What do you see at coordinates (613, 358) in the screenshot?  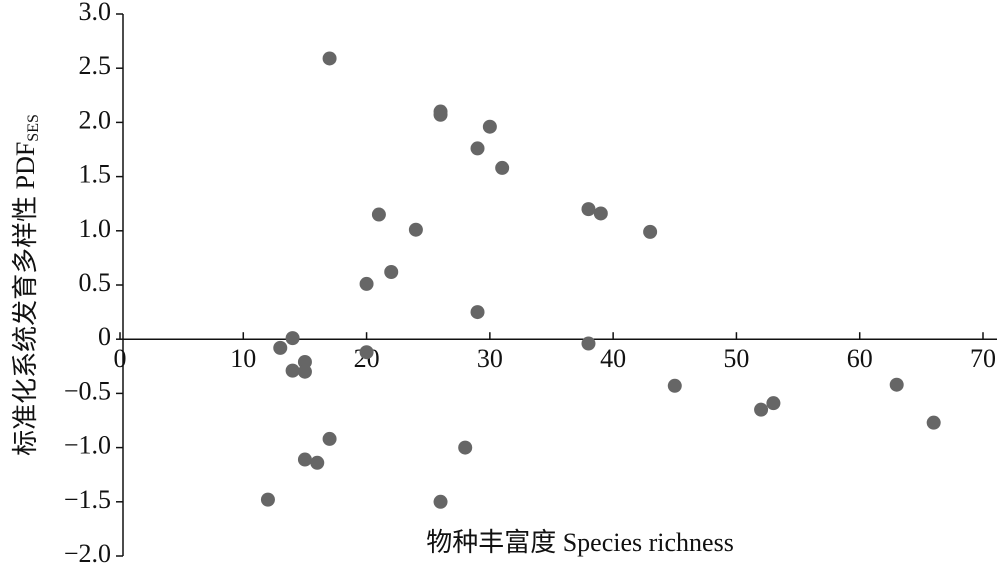 I see `x-tick-label: 40` at bounding box center [613, 358].